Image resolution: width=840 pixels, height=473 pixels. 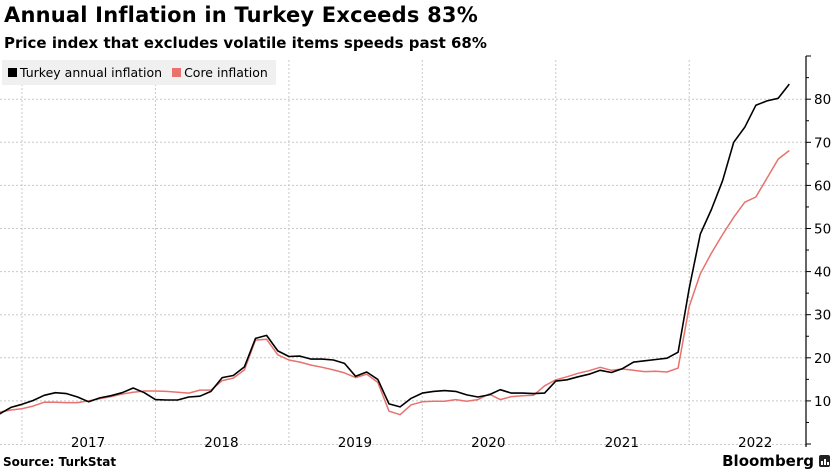 I want to click on y-tick-label: 50, so click(x=822, y=230).